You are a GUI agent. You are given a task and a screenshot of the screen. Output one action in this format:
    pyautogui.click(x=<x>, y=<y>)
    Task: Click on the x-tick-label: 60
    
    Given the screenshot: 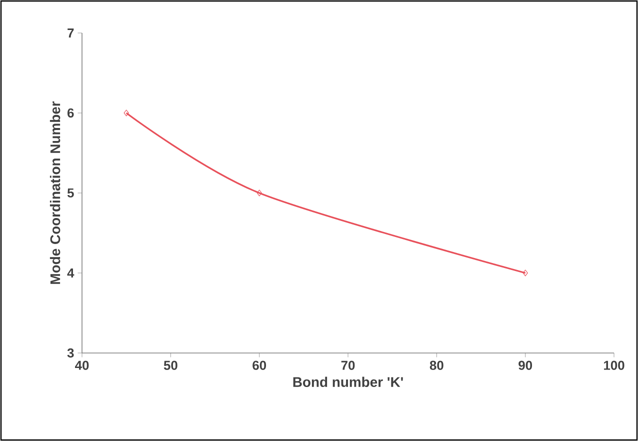 What is the action you would take?
    pyautogui.click(x=259, y=365)
    